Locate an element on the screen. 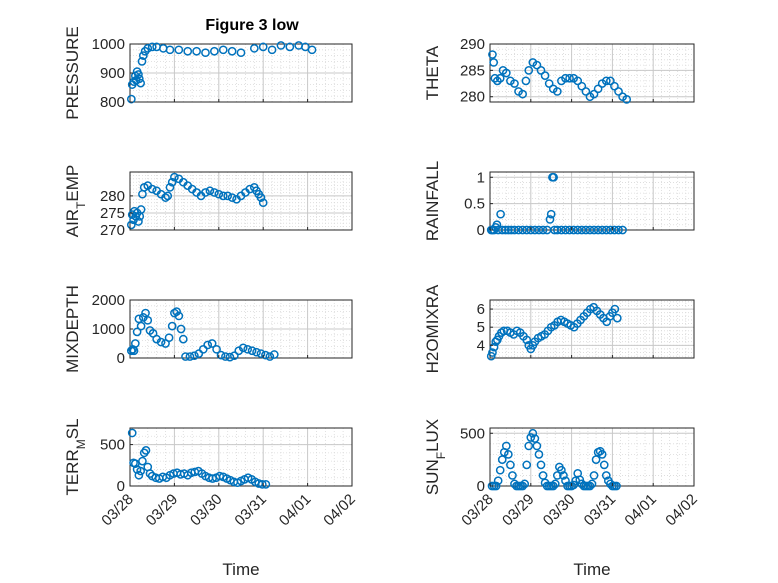  figure-title: Figure 3 low is located at coordinates (252, 25).